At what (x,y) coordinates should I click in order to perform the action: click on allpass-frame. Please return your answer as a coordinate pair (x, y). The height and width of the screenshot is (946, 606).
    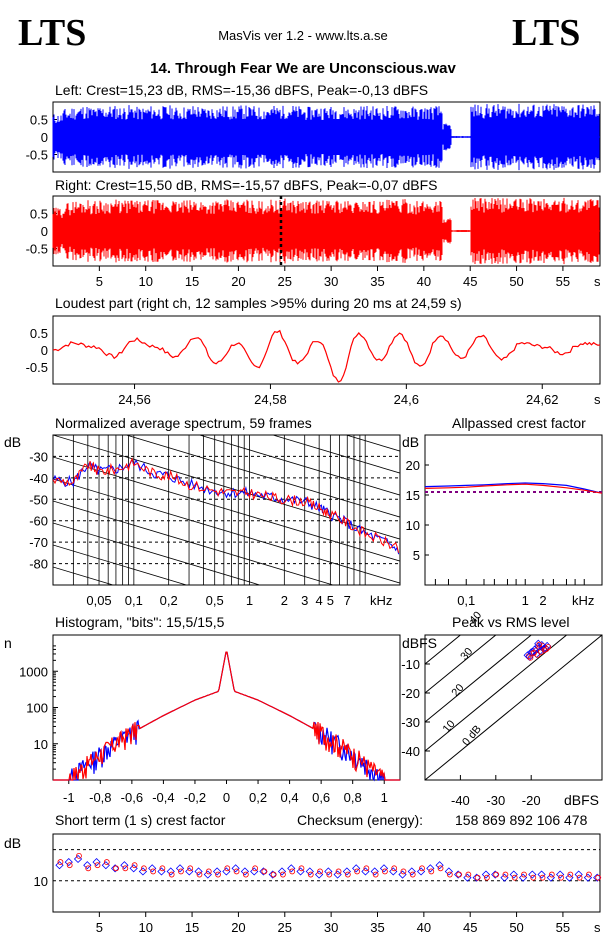
    Looking at the image, I should click on (513, 510).